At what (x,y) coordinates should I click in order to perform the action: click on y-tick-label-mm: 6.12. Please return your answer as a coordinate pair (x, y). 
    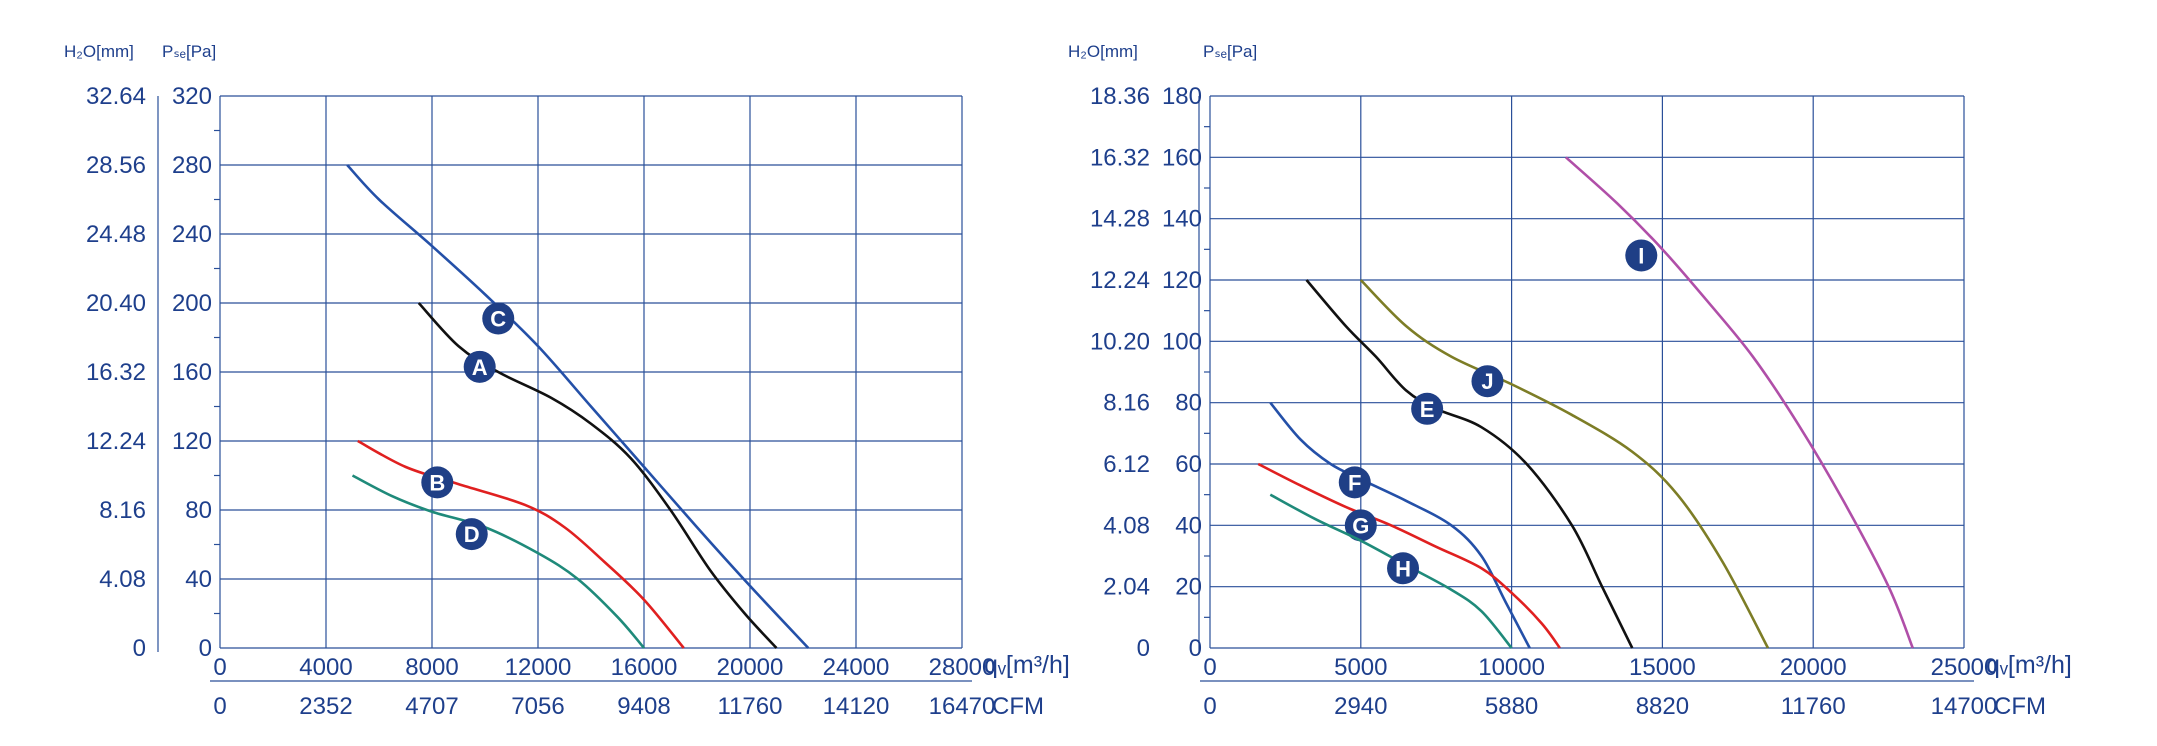
    Looking at the image, I should click on (1126, 464).